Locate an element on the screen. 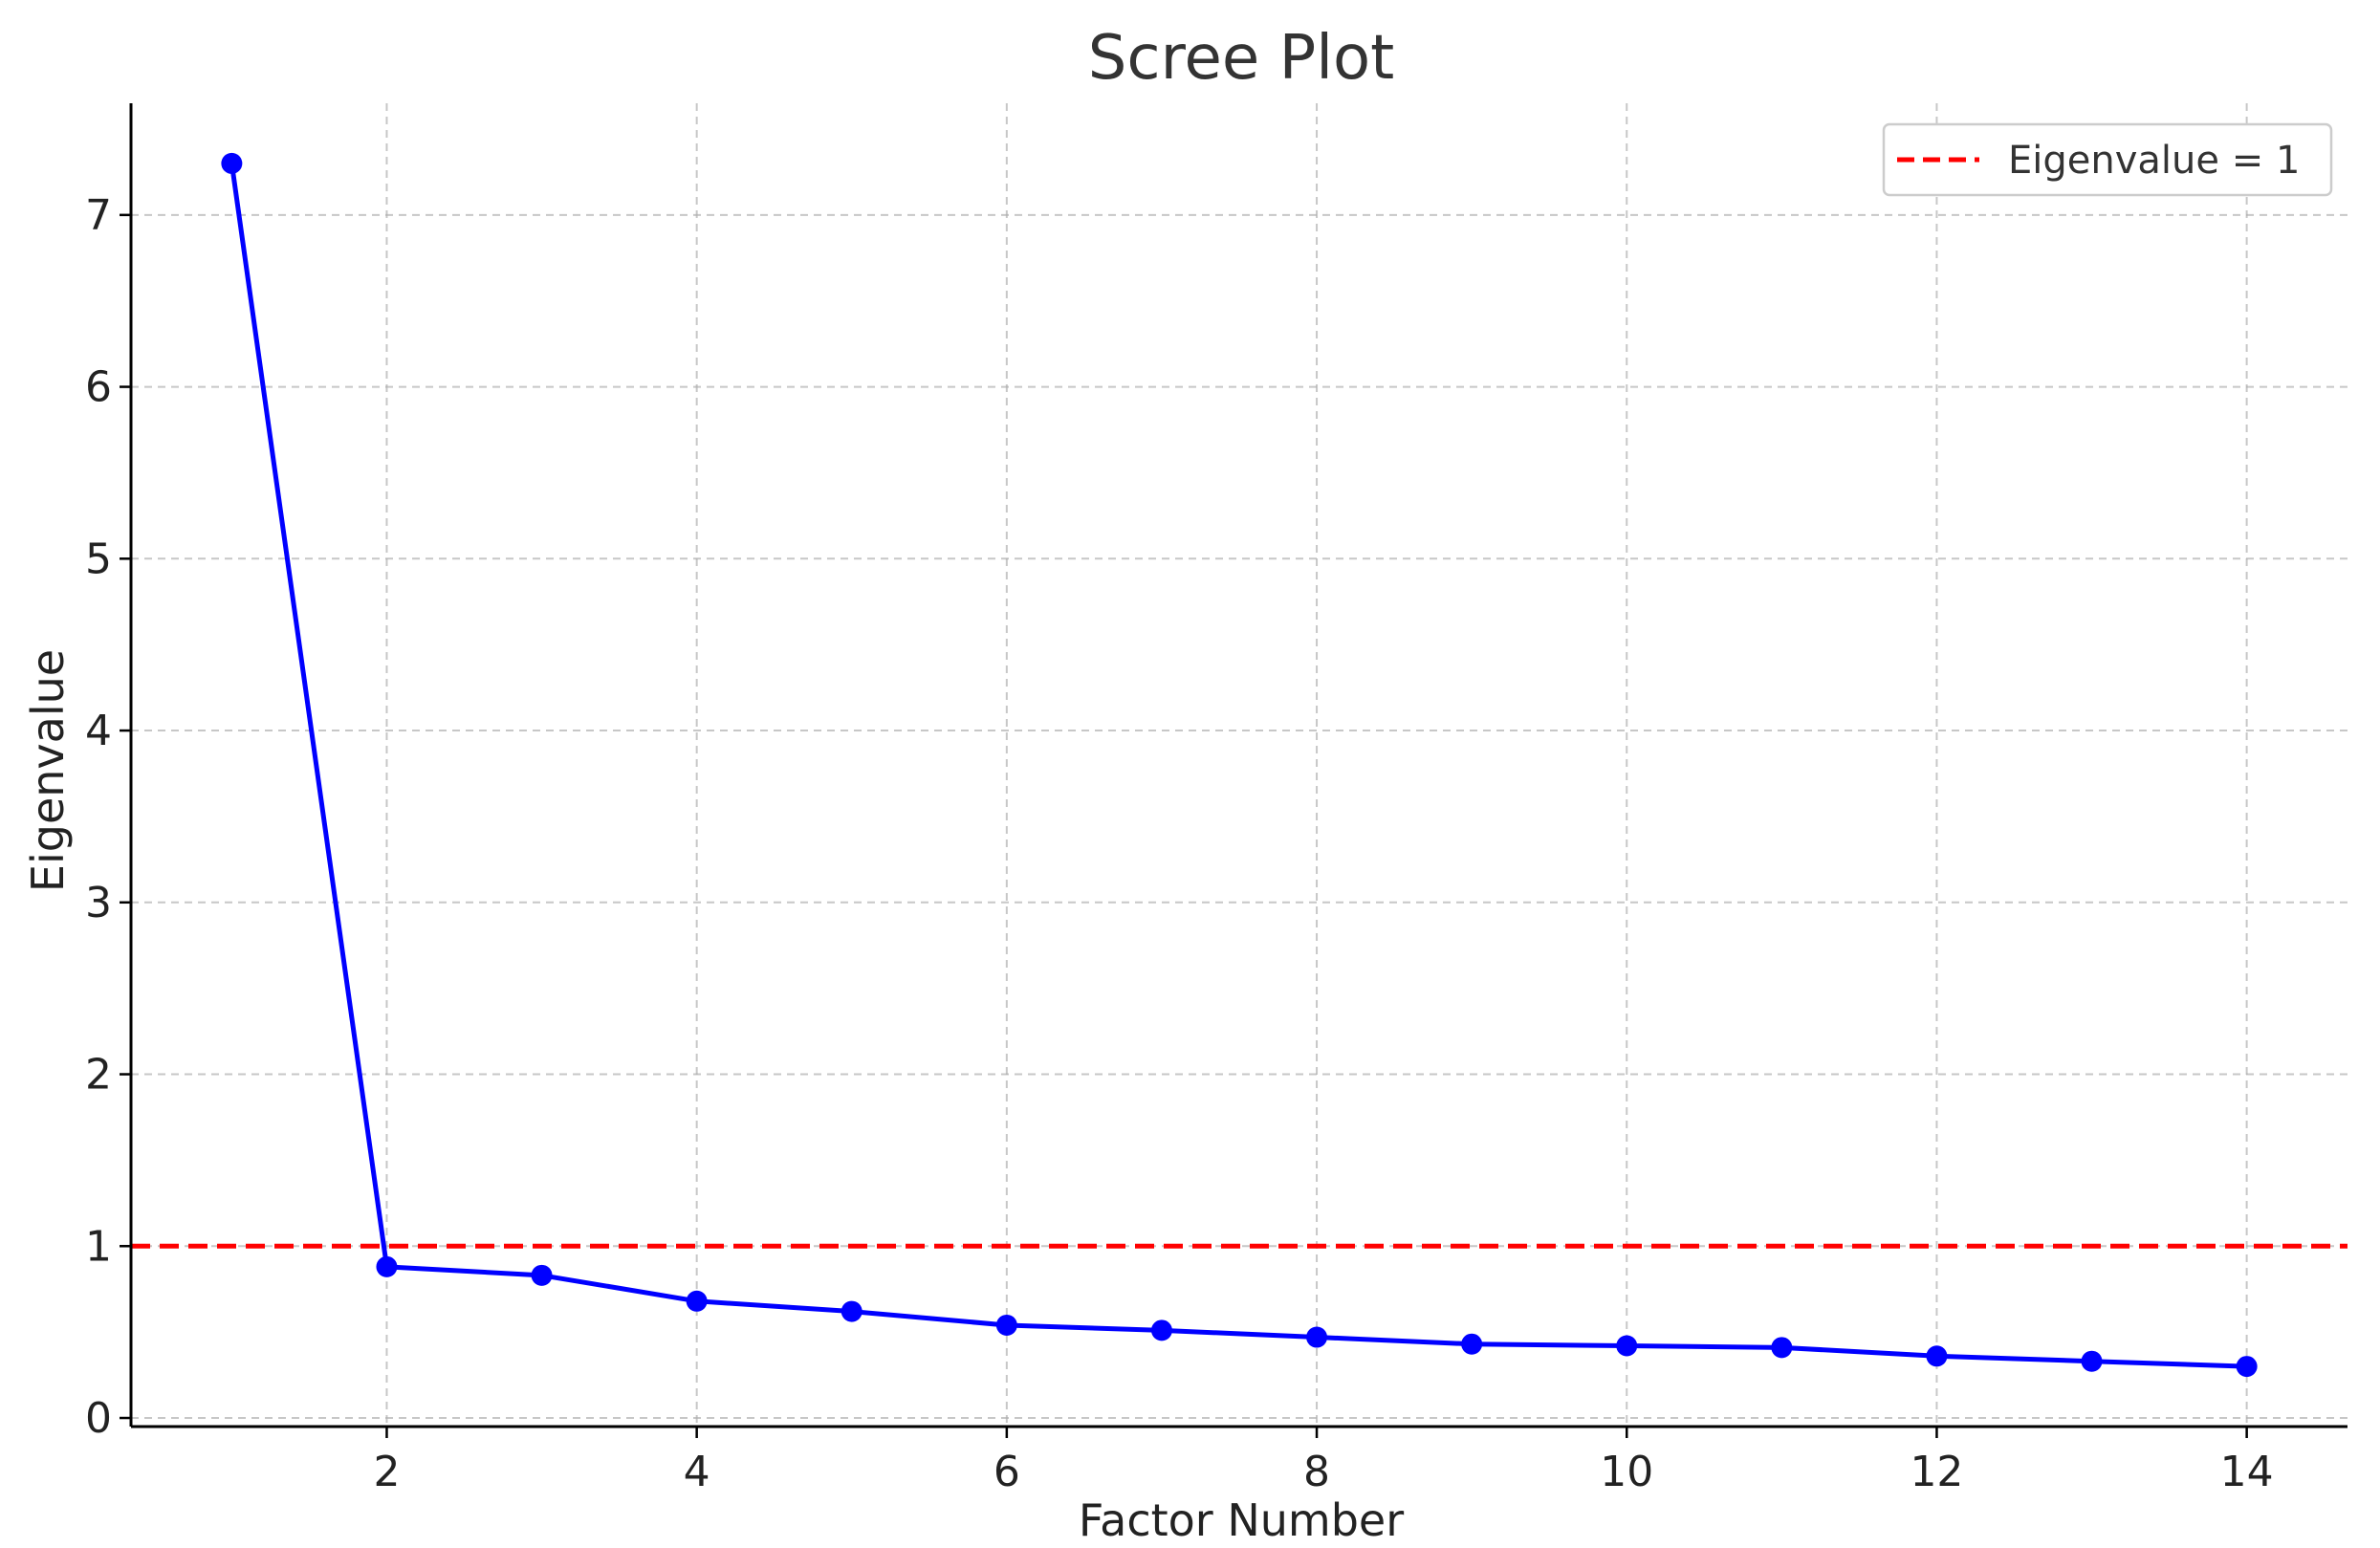  legend-box is located at coordinates (2107, 160).